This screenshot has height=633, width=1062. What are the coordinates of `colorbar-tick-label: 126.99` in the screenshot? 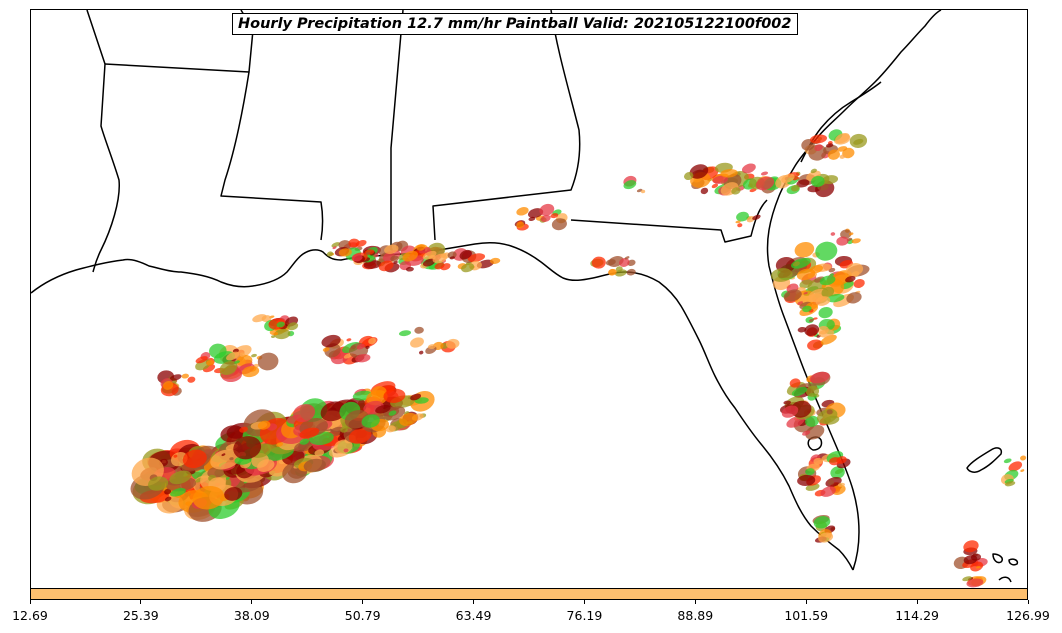 It's located at (1028, 615).